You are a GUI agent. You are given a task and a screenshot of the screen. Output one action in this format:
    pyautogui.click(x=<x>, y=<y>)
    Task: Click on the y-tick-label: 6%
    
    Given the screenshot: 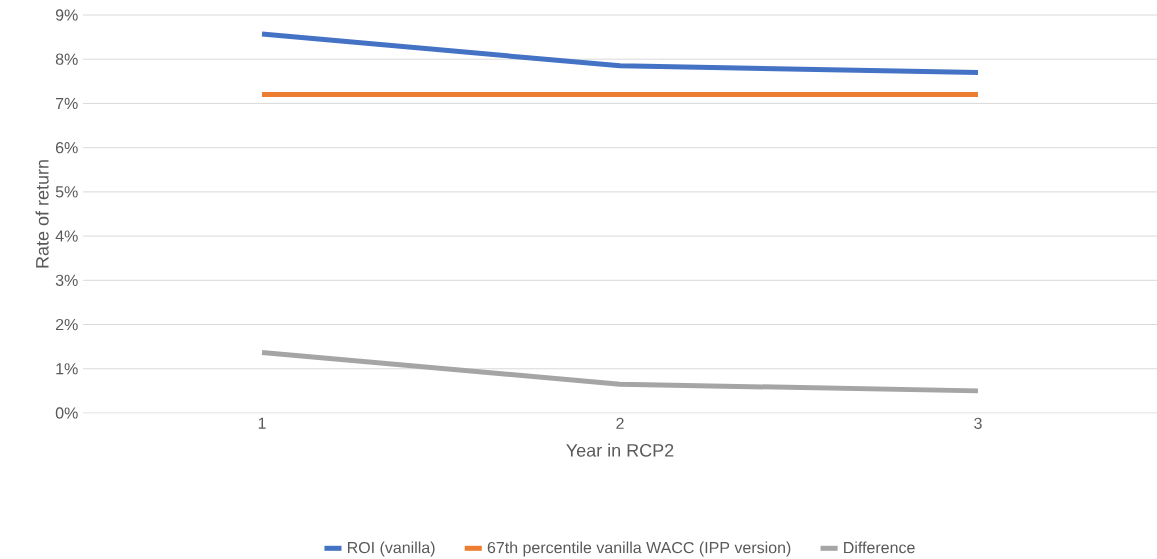 What is the action you would take?
    pyautogui.click(x=66, y=148)
    